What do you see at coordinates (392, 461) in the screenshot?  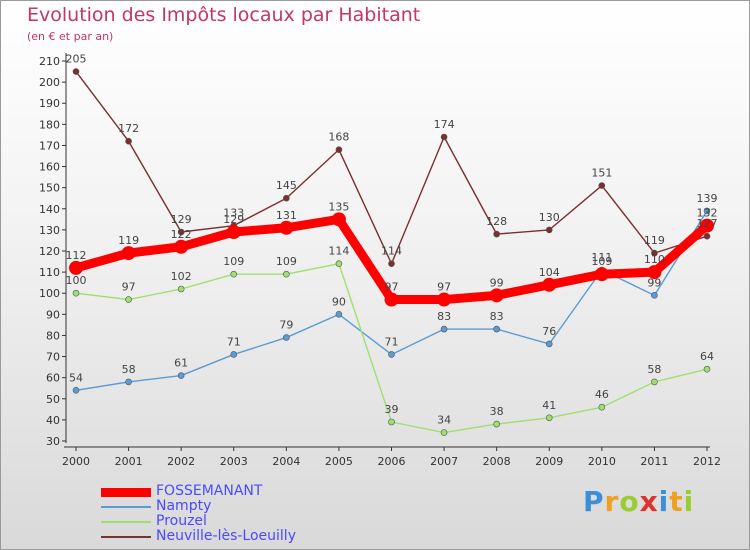 I see `x-tick-label: 2006` at bounding box center [392, 461].